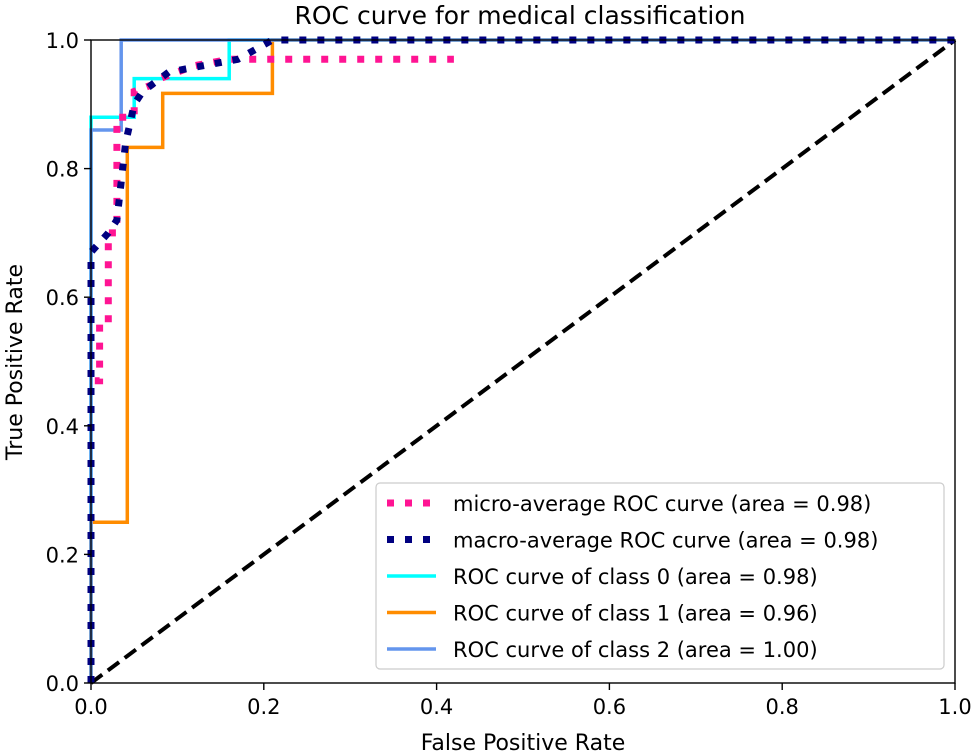 This screenshot has height=754, width=975. What do you see at coordinates (635, 577) in the screenshot?
I see `legend-label: ROC curve of class 0 (area = 0.98)` at bounding box center [635, 577].